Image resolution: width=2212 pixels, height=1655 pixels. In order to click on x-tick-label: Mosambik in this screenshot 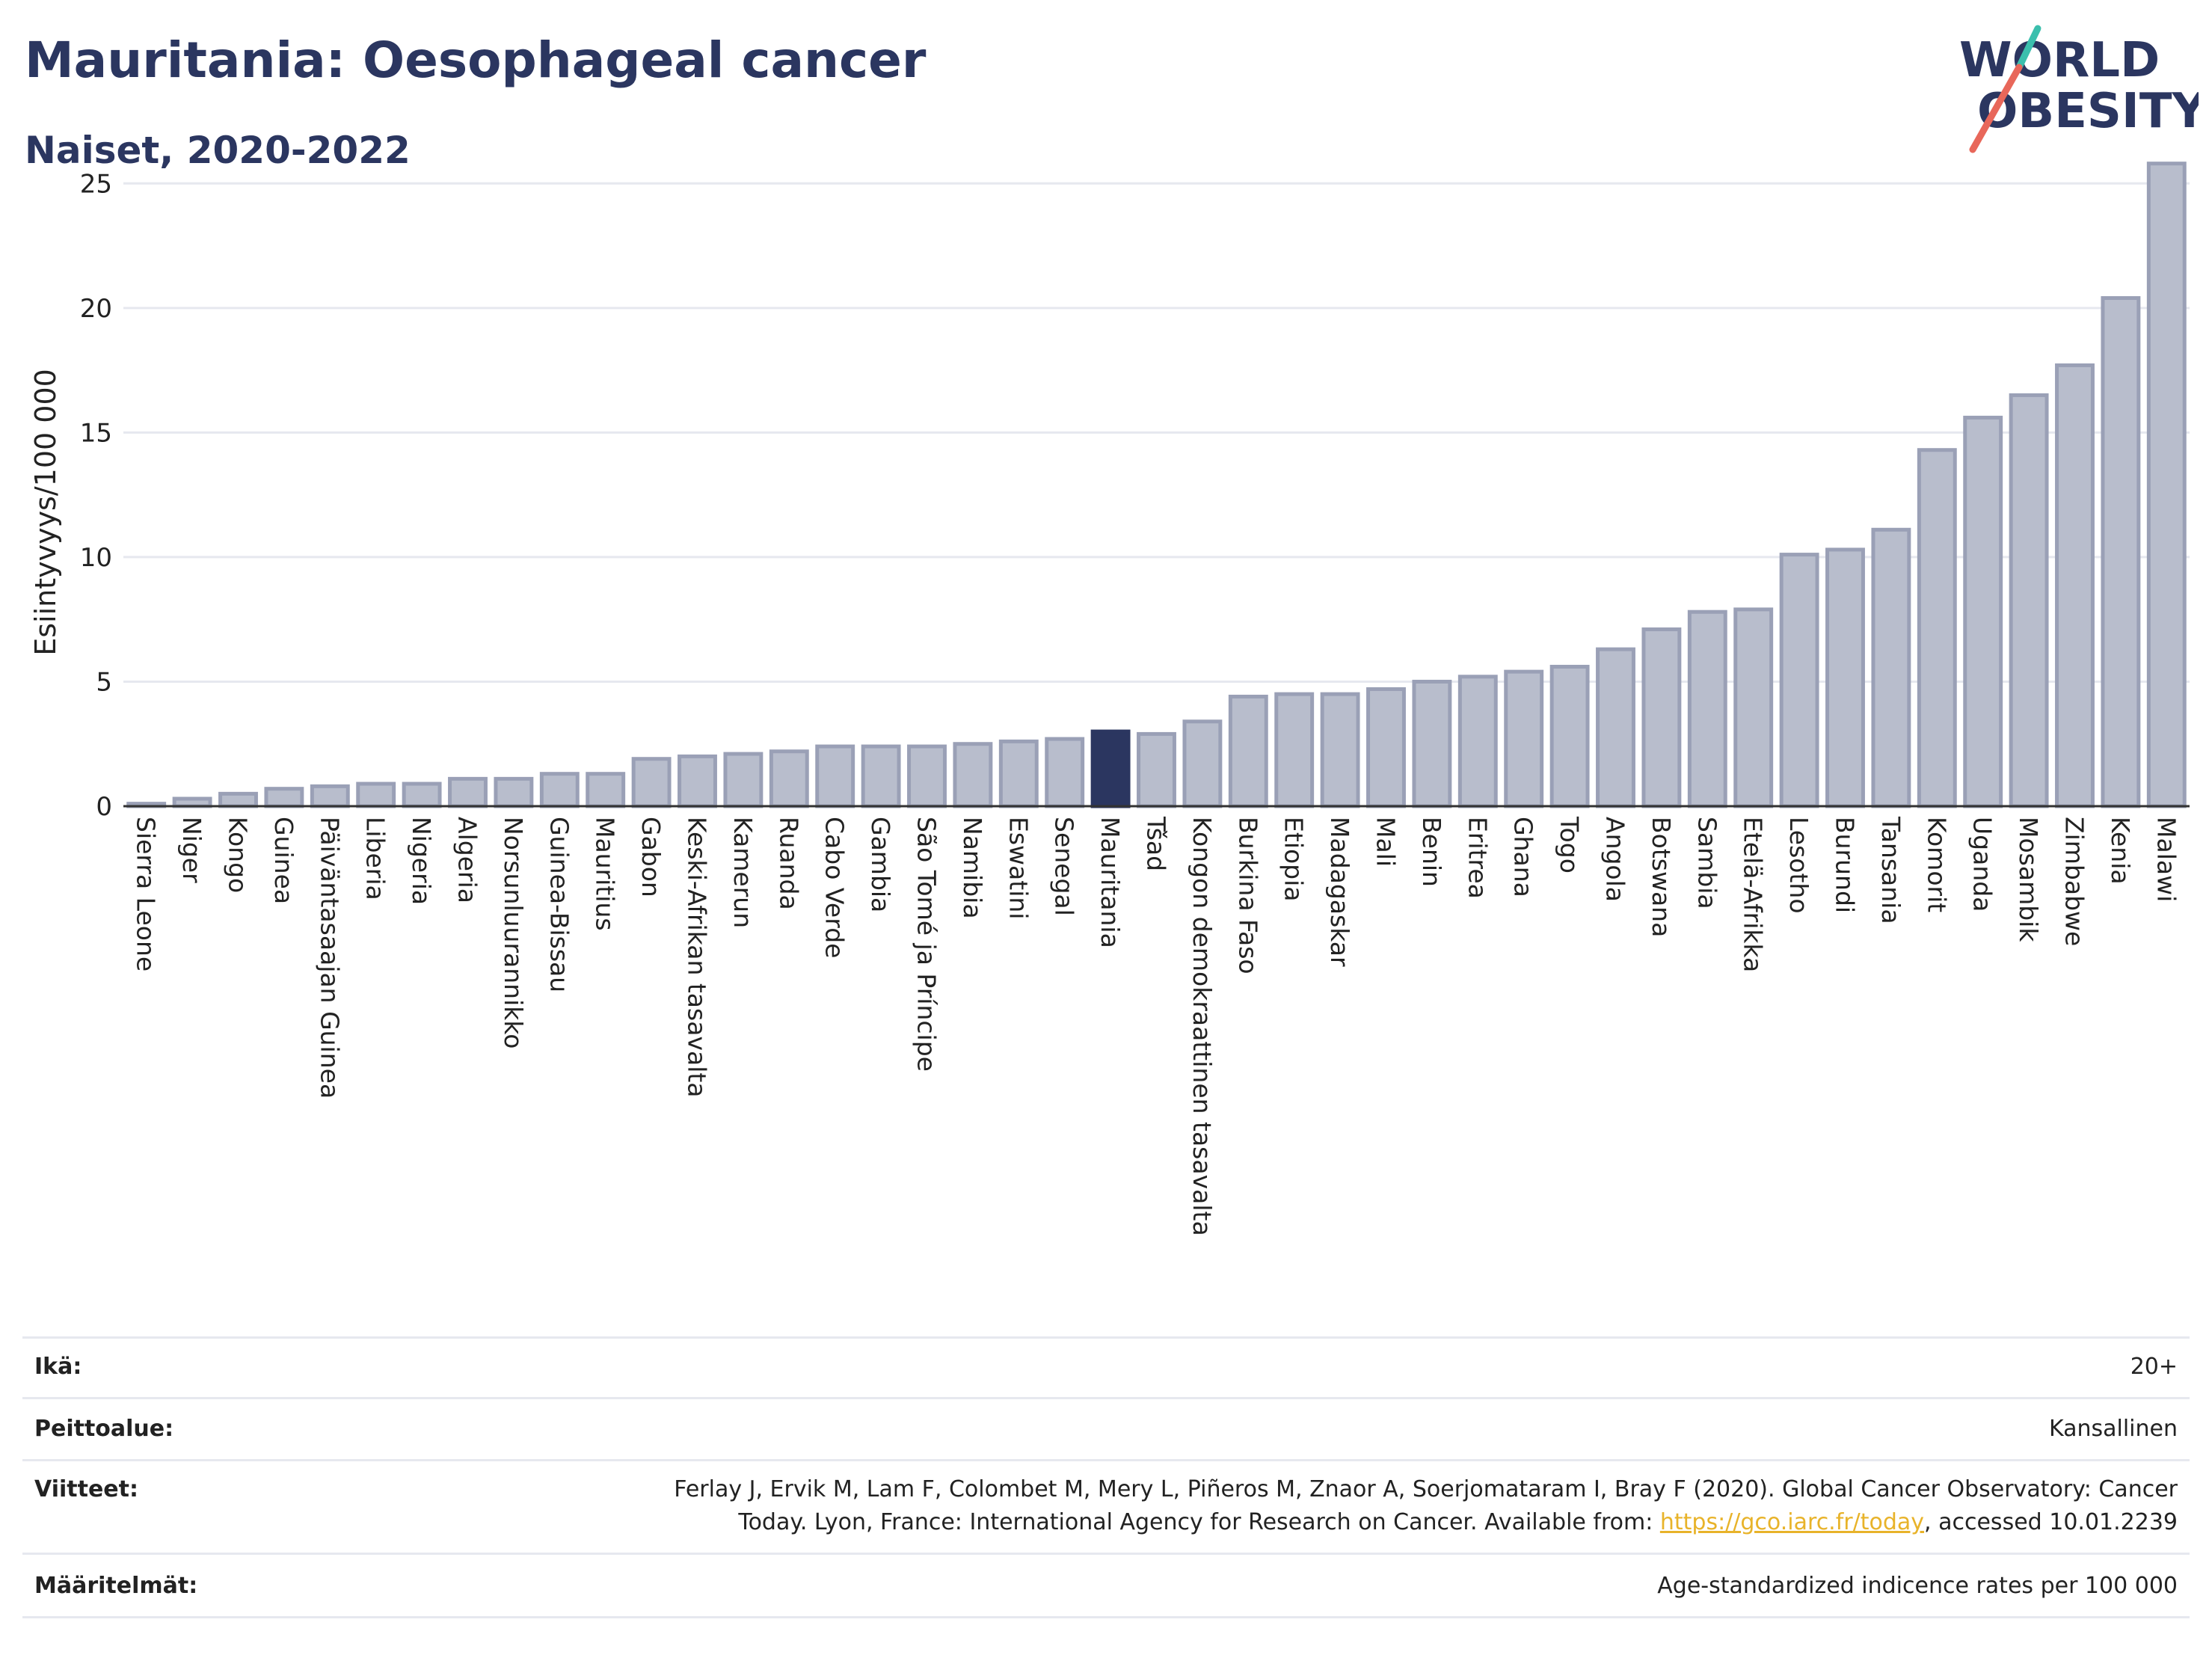, I will do `click(2028, 879)`.